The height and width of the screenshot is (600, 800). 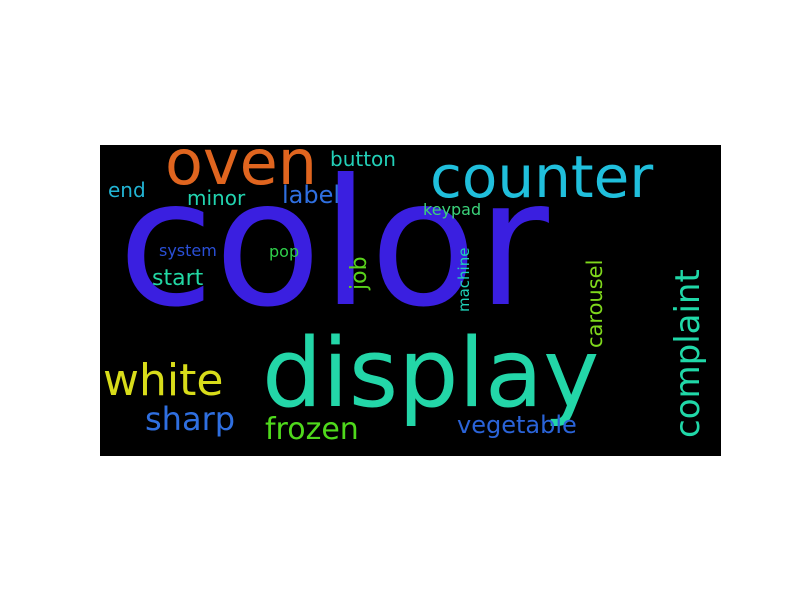 I want to click on word-carousel: carousel, so click(x=595, y=303).